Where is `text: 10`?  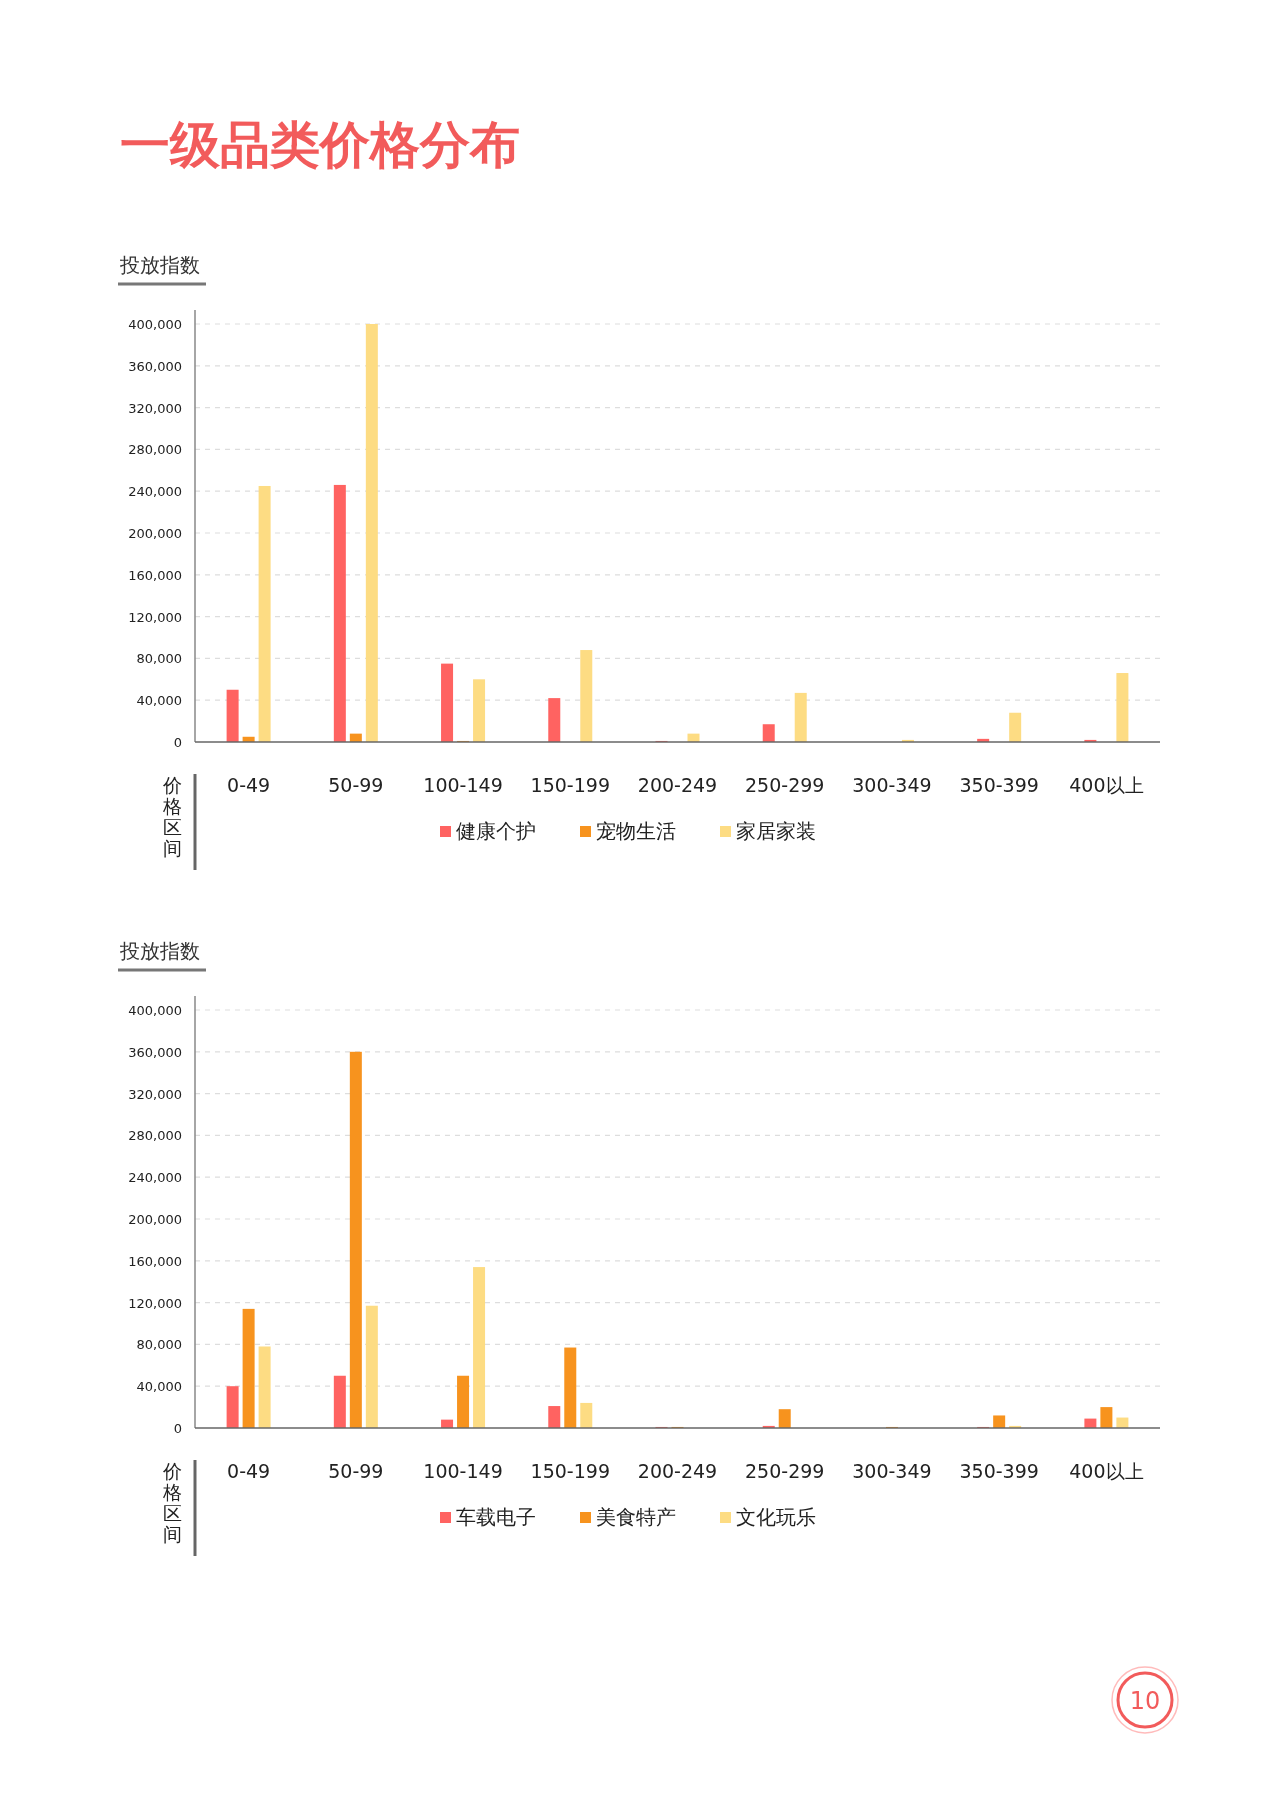
text: 10 is located at coordinates (1145, 1701).